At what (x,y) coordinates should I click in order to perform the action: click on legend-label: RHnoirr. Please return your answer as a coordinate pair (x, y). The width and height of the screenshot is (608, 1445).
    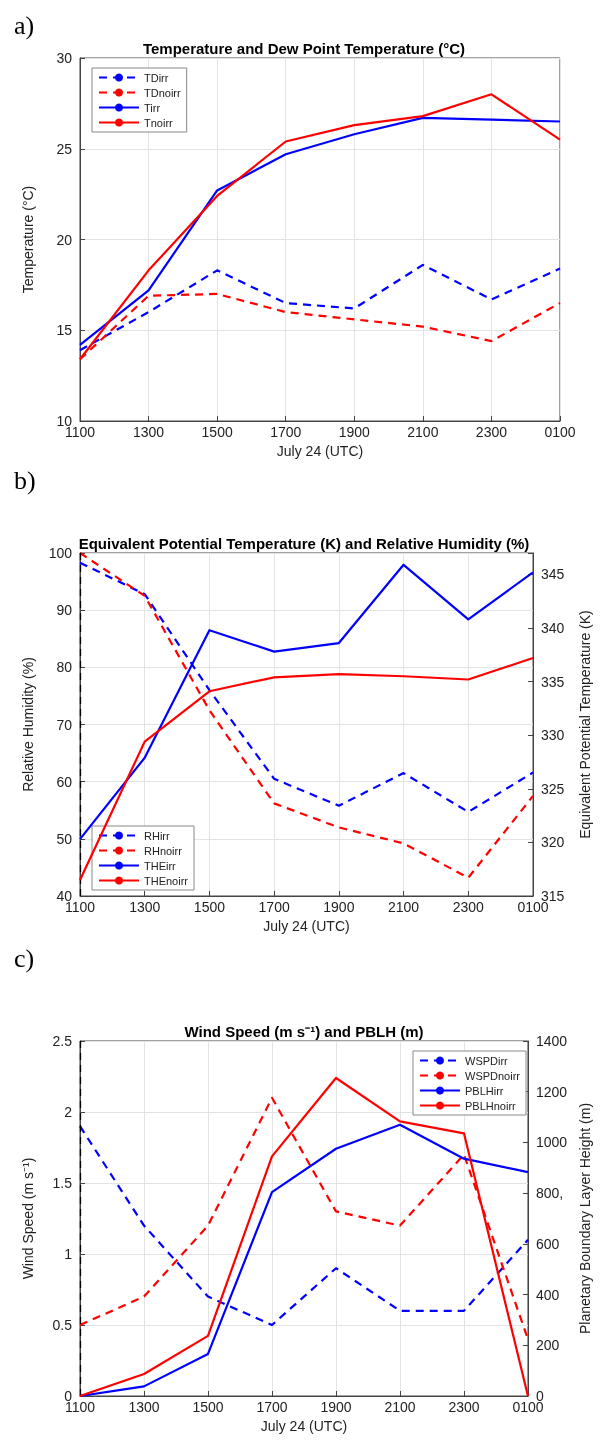
    Looking at the image, I should click on (163, 850).